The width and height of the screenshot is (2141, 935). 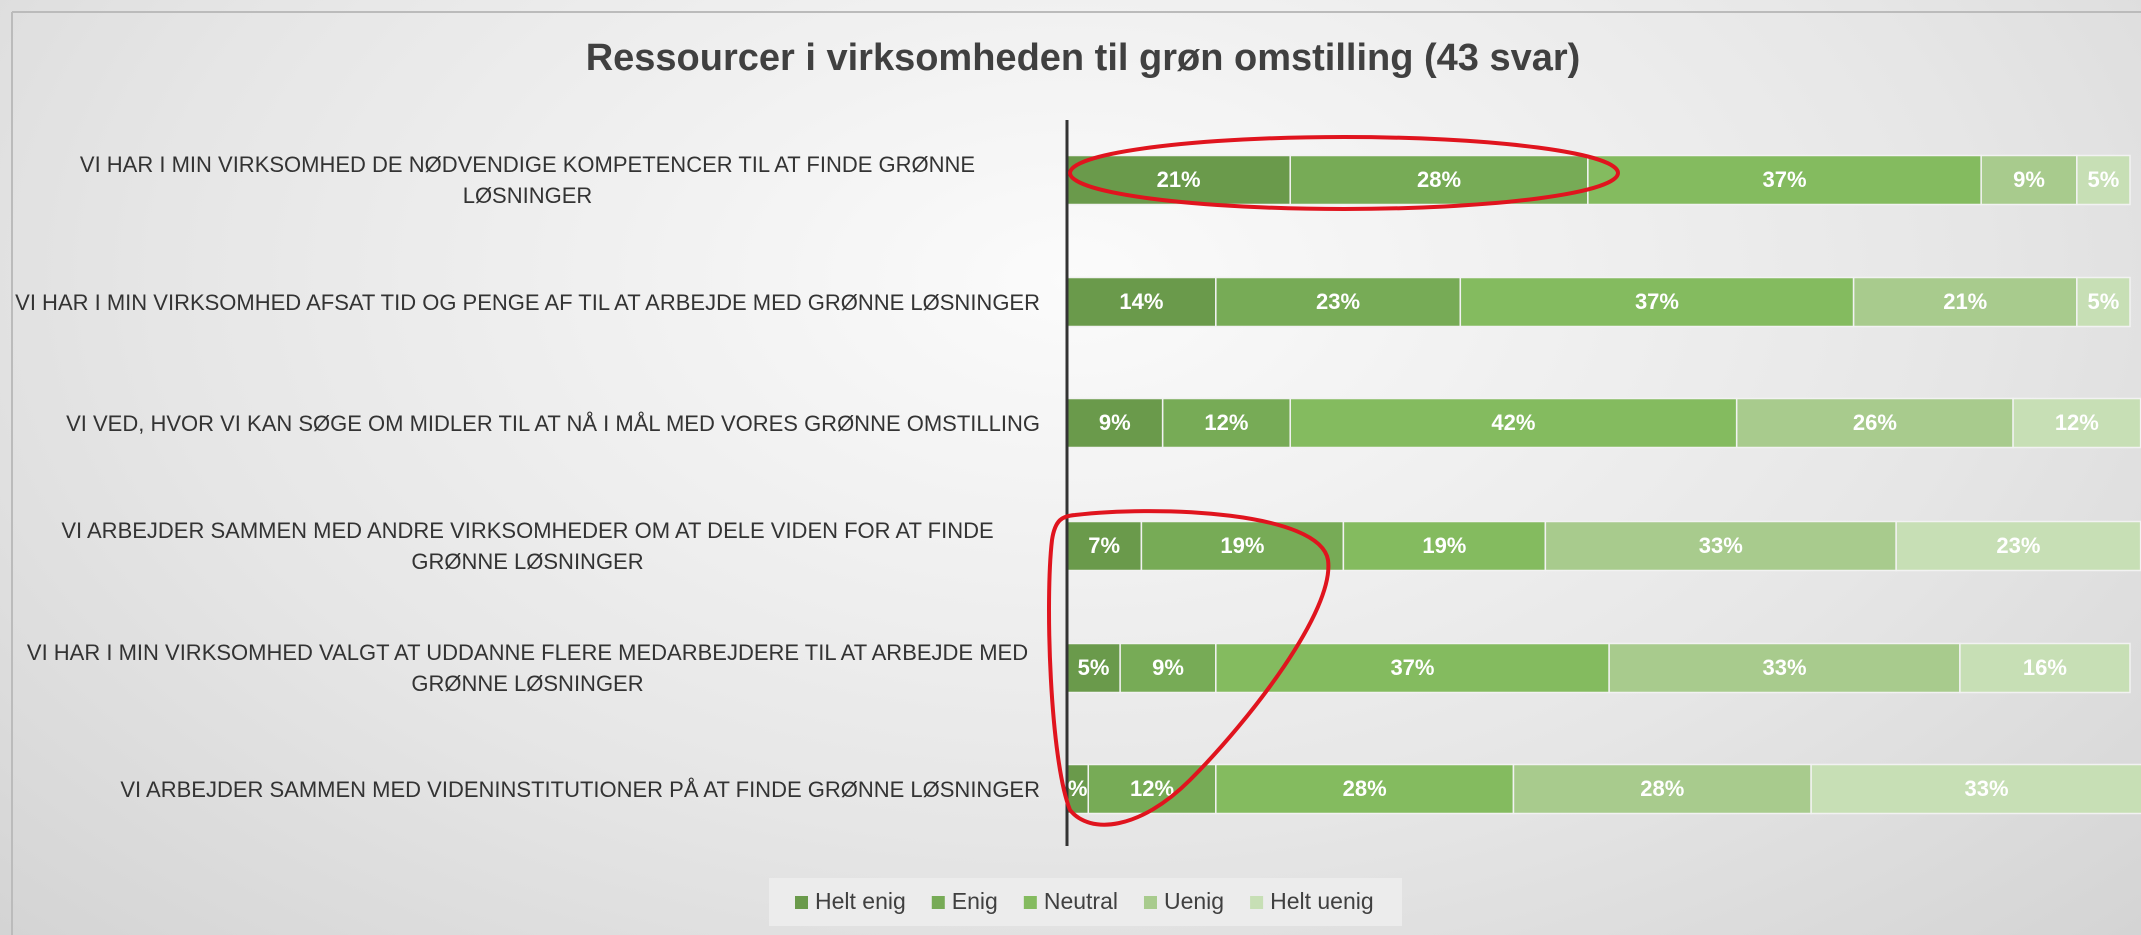 I want to click on data-label: 7%, so click(x=1104, y=545).